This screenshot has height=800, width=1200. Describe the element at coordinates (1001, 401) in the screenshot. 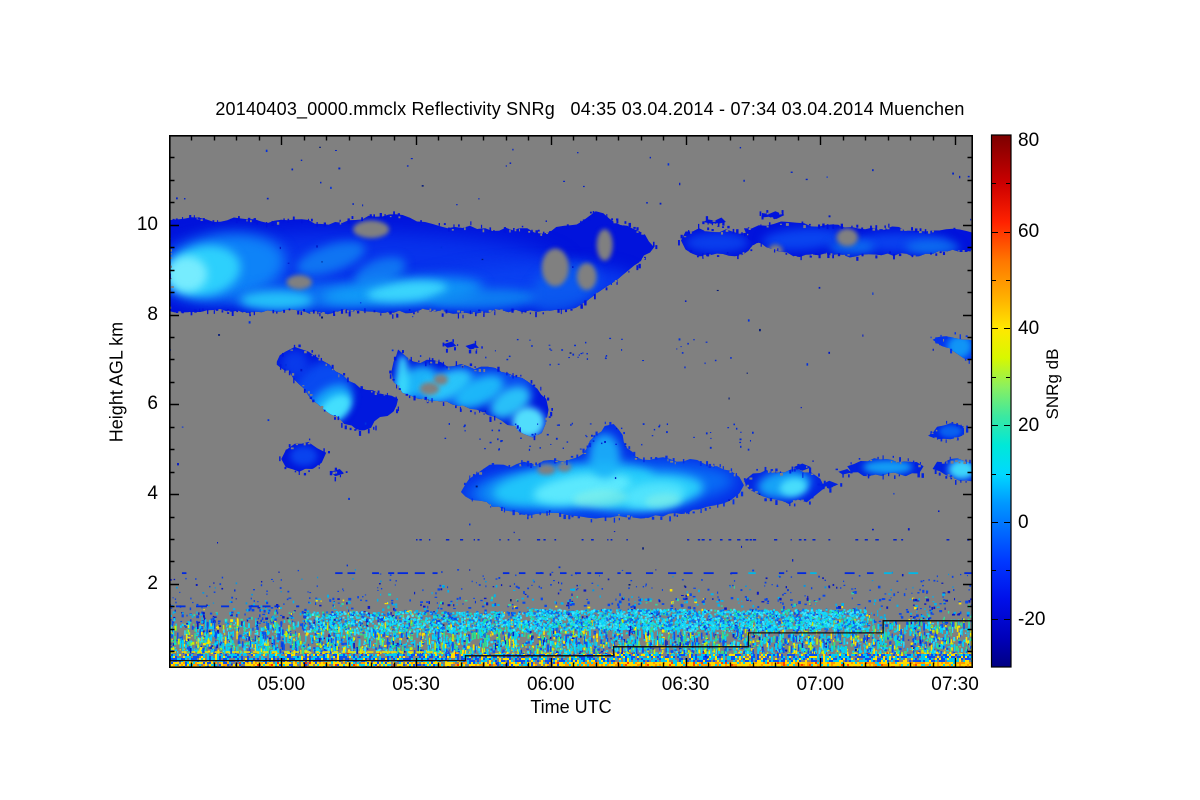

I see `colorbar-canvas` at that location.